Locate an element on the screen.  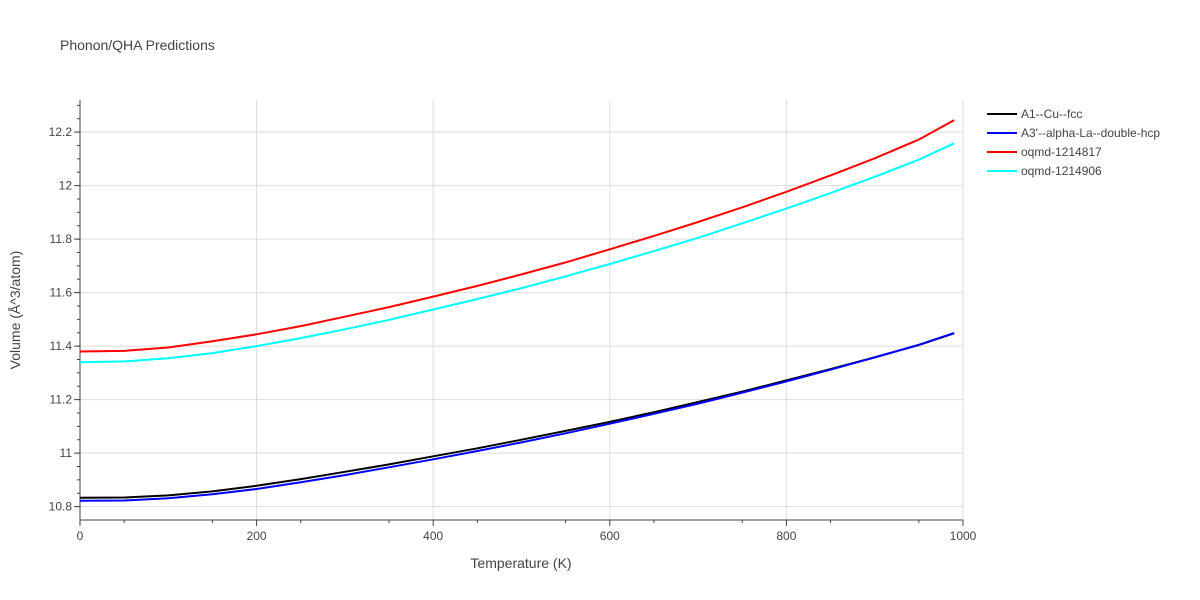
x-tick-label: 1000 is located at coordinates (963, 536).